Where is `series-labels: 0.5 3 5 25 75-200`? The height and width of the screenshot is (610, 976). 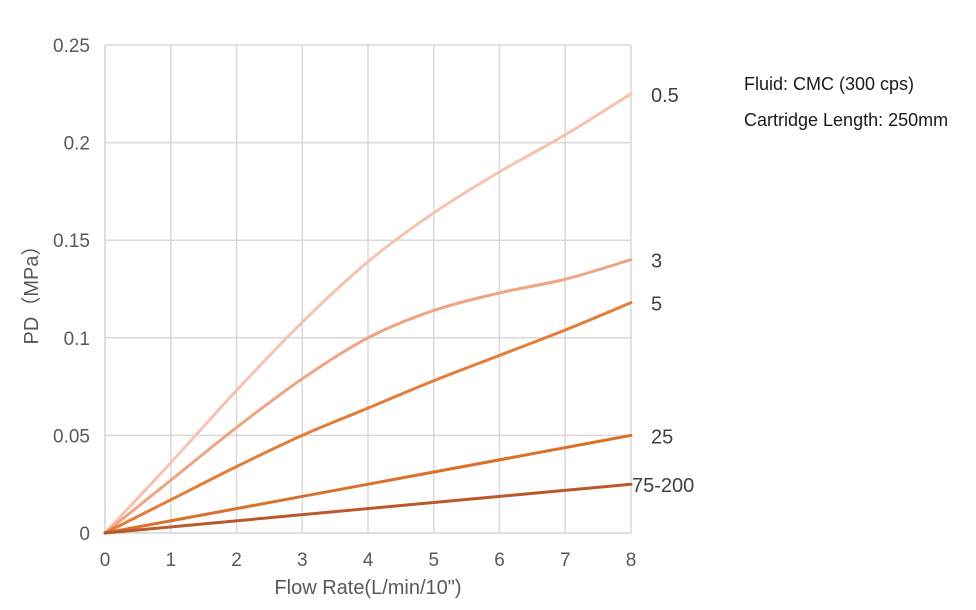 series-labels: 0.5 3 5 25 75-200 is located at coordinates (663, 291).